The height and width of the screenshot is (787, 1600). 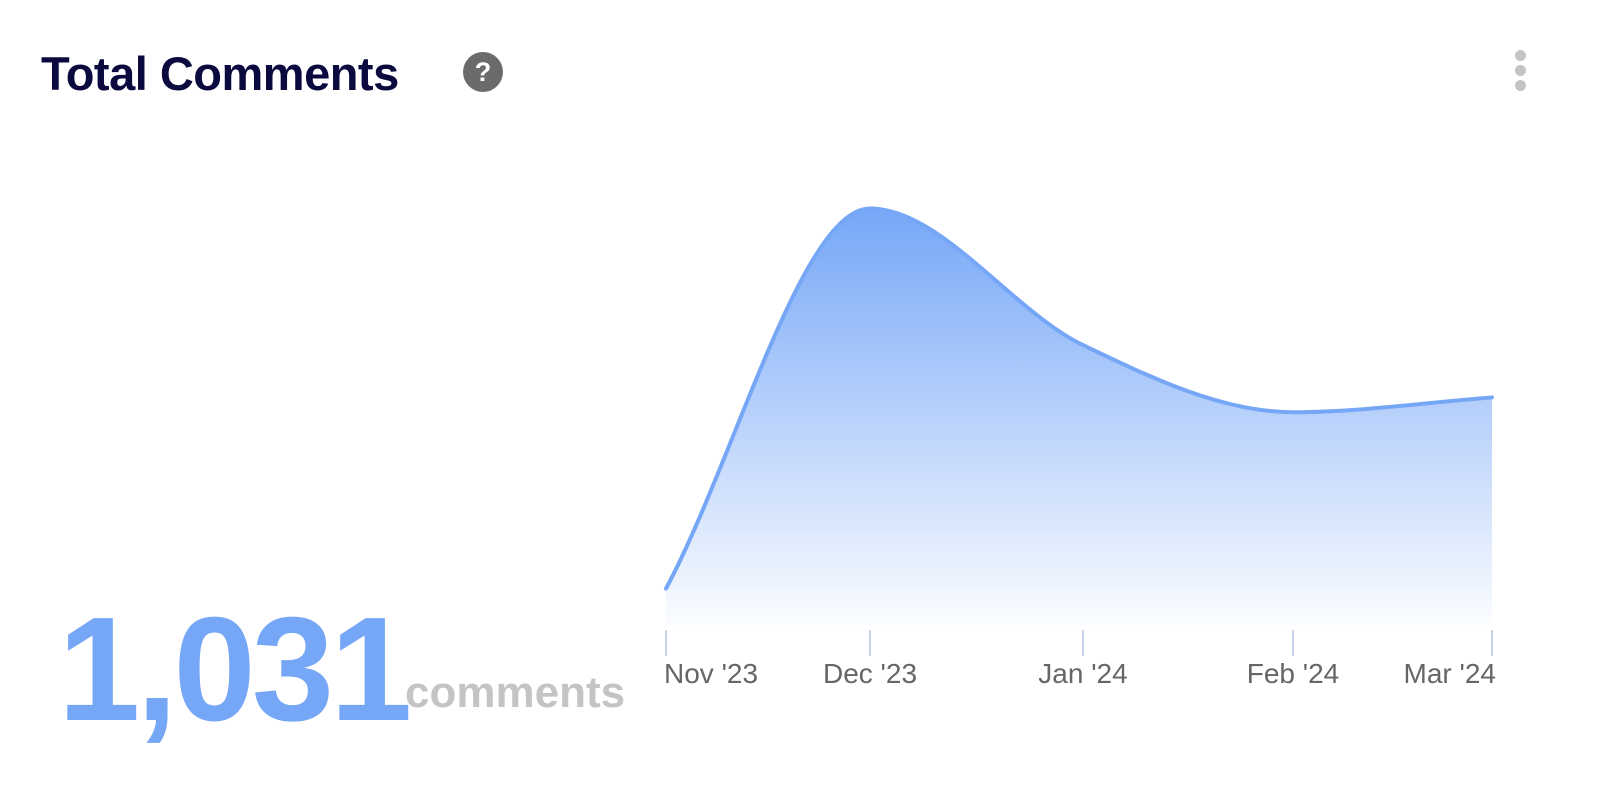 What do you see at coordinates (515, 692) in the screenshot?
I see `total-unit: comments` at bounding box center [515, 692].